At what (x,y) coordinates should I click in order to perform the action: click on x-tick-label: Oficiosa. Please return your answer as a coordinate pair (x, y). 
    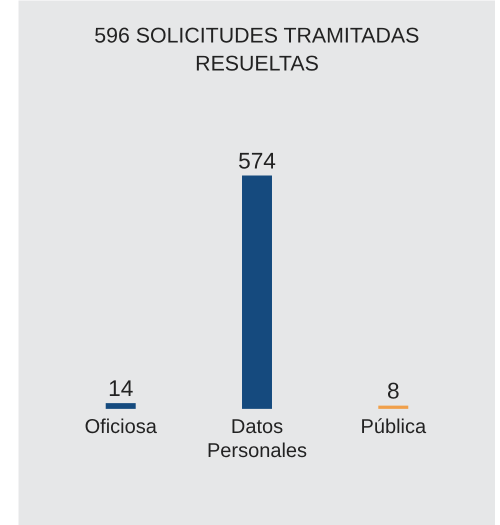
    Looking at the image, I should click on (121, 427).